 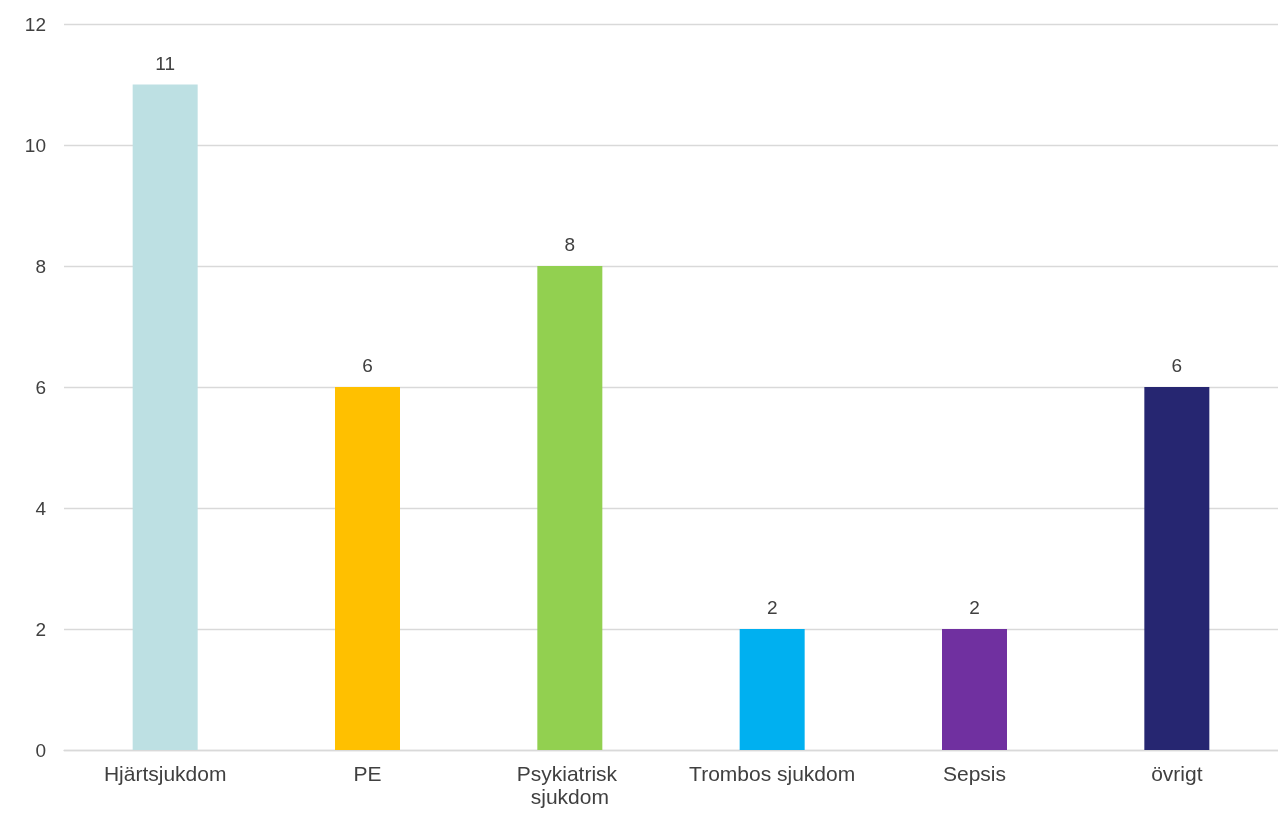 What do you see at coordinates (570, 244) in the screenshot?
I see `data-label: 8` at bounding box center [570, 244].